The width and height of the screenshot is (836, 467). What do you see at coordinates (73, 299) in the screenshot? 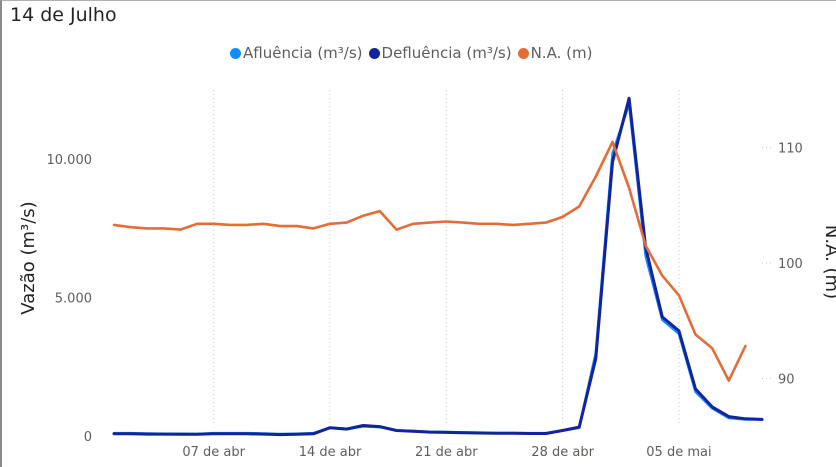
I see `y-left-tick-label: 5.000` at bounding box center [73, 299].